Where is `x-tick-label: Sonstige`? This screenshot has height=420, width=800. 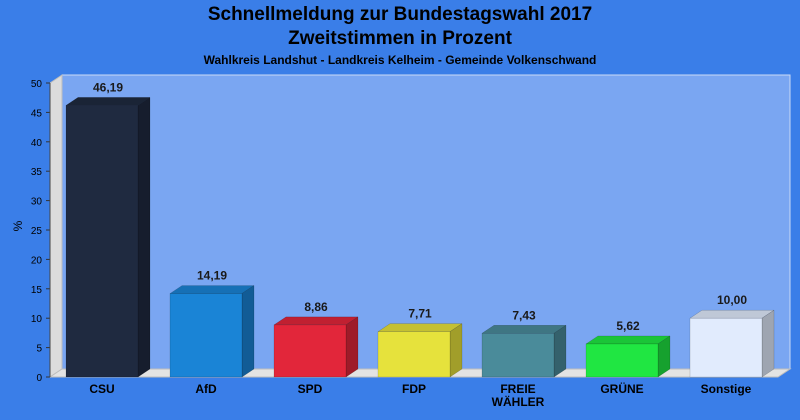 x-tick-label: Sonstige is located at coordinates (726, 389).